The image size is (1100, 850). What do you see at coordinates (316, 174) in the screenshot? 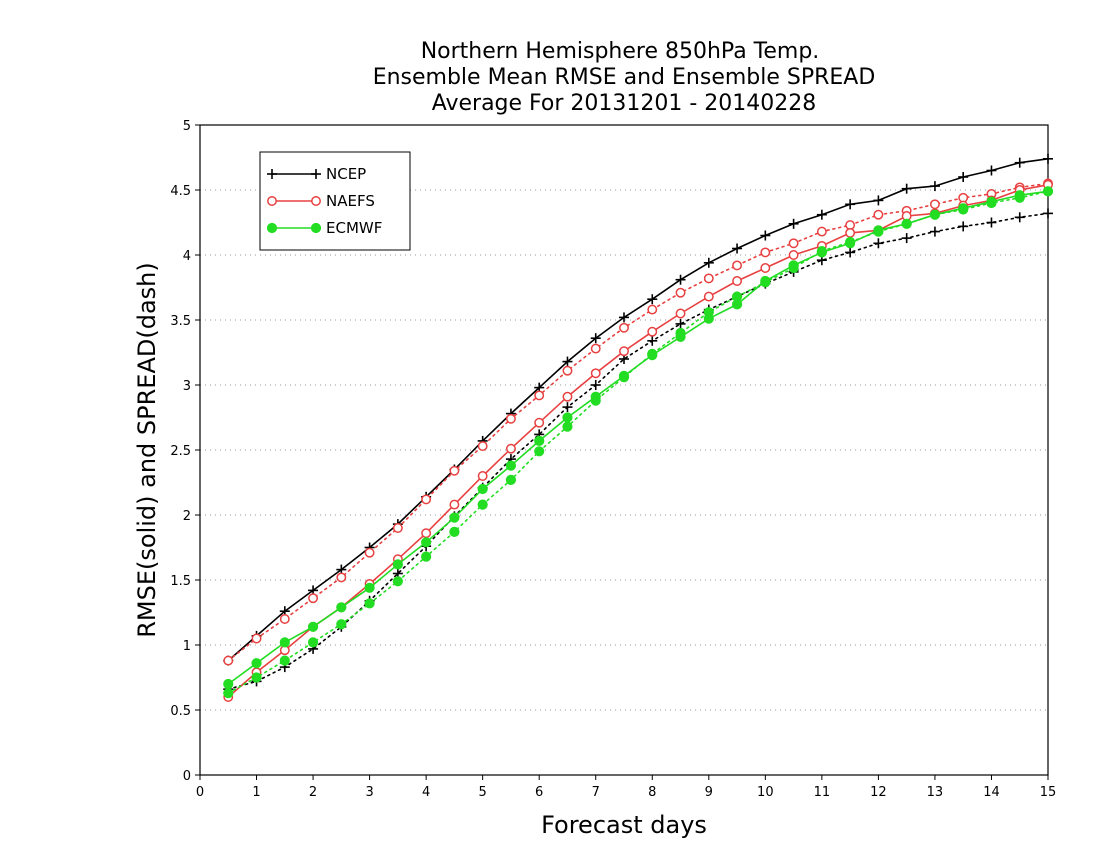
I see `legend-item-ncep: NCEP` at bounding box center [316, 174].